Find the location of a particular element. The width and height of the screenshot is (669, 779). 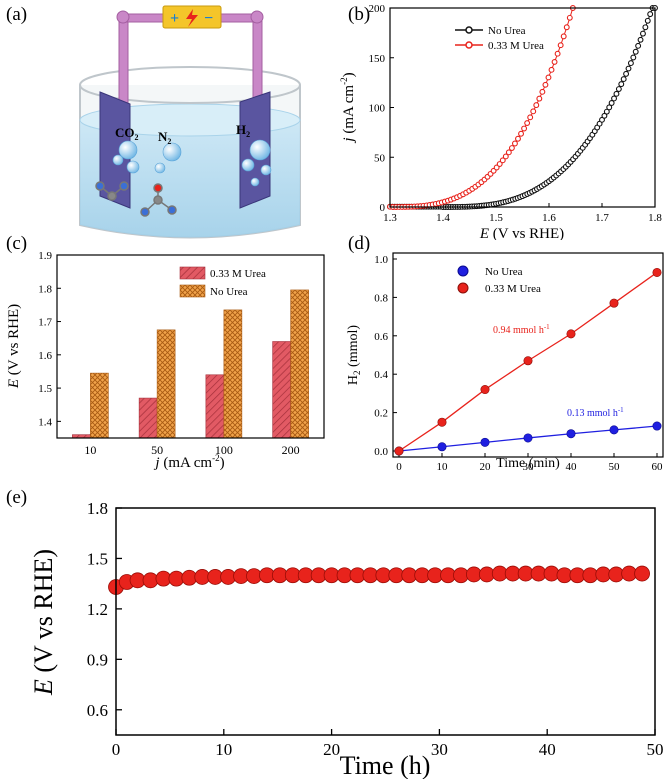

lsv-ticks: 1.3 1.4 1.5 1.6 1.7 1.8 0 50 100 150 200 is located at coordinates (516, 113).